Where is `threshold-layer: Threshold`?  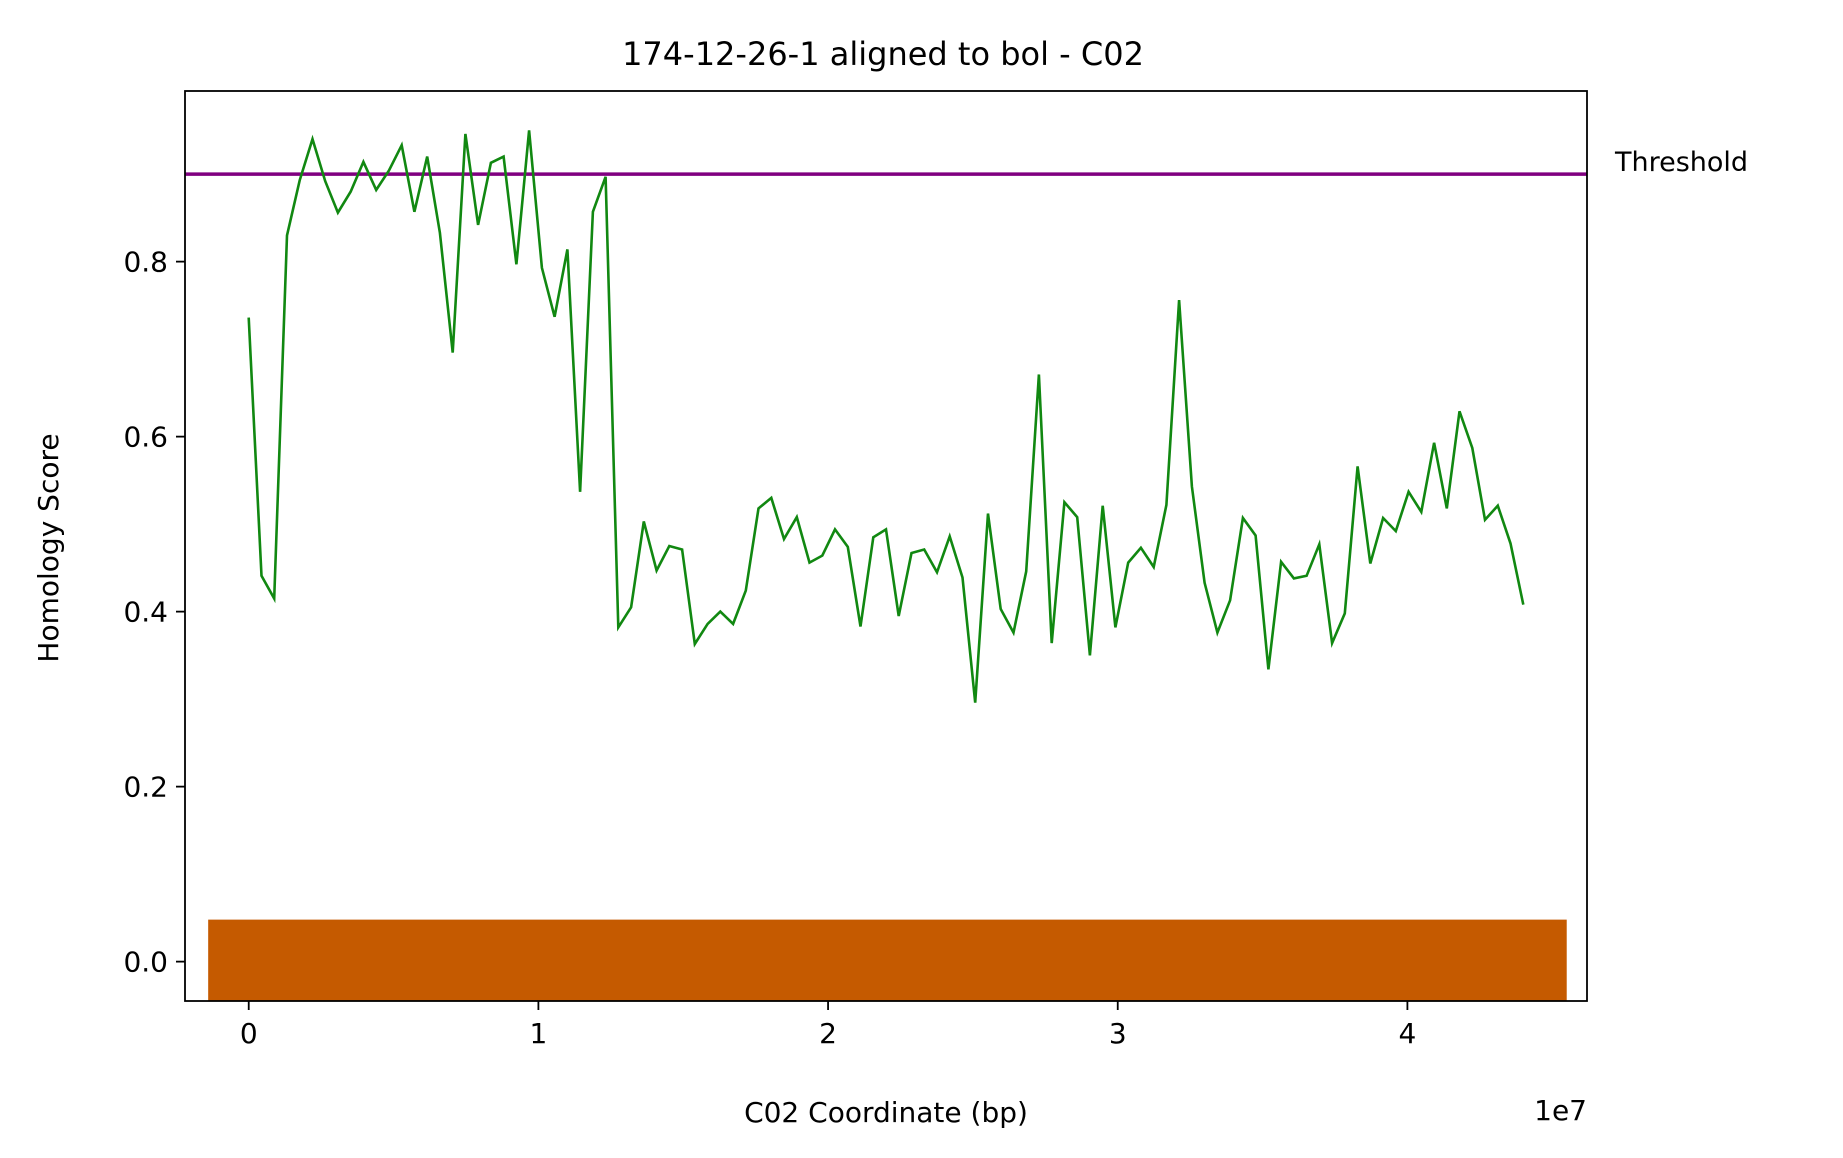
threshold-layer: Threshold is located at coordinates (966, 162).